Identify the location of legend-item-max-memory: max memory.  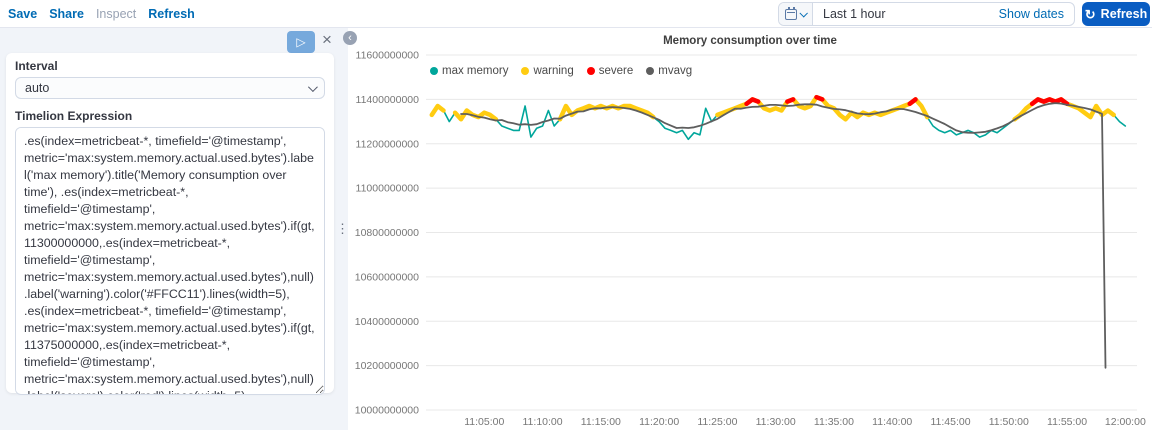
(469, 71).